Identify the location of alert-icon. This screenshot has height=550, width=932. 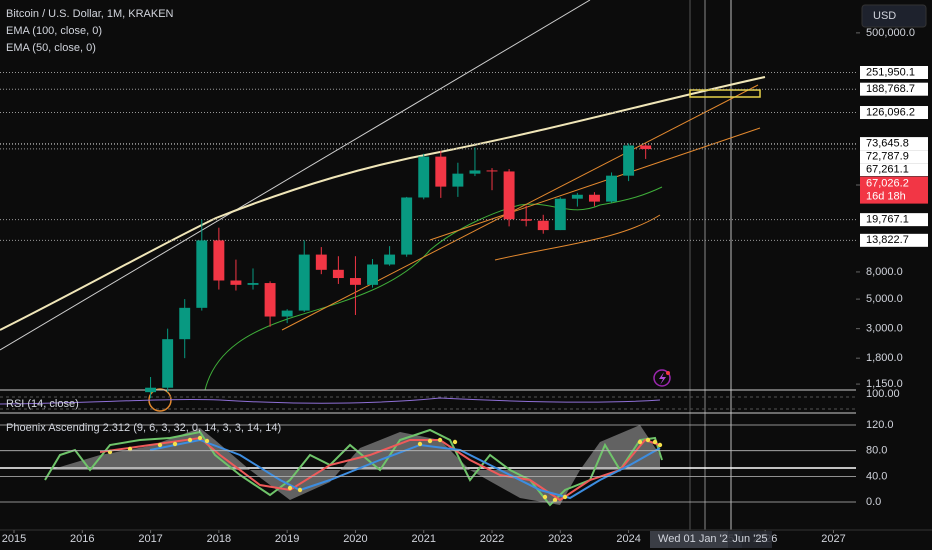
(662, 378).